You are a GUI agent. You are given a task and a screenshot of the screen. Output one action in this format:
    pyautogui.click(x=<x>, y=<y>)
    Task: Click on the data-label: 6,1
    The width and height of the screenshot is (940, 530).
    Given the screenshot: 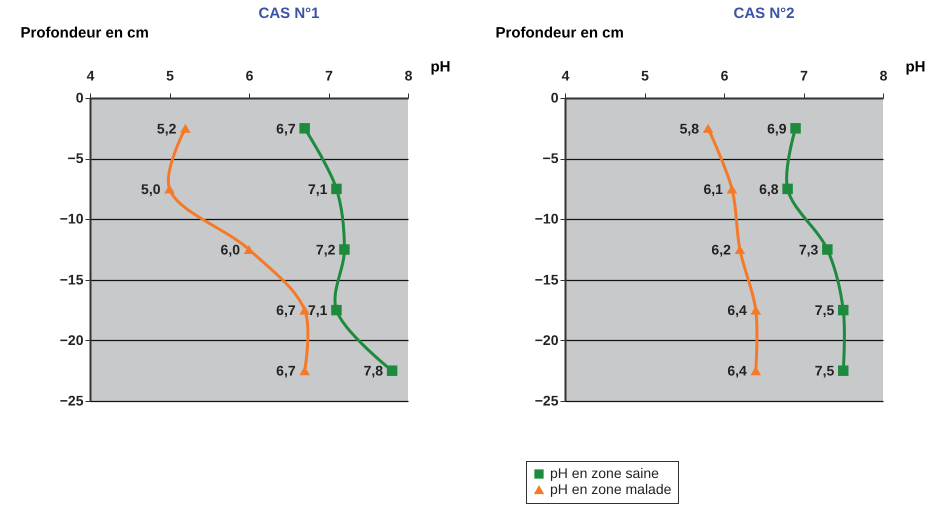 What is the action you would take?
    pyautogui.click(x=713, y=188)
    